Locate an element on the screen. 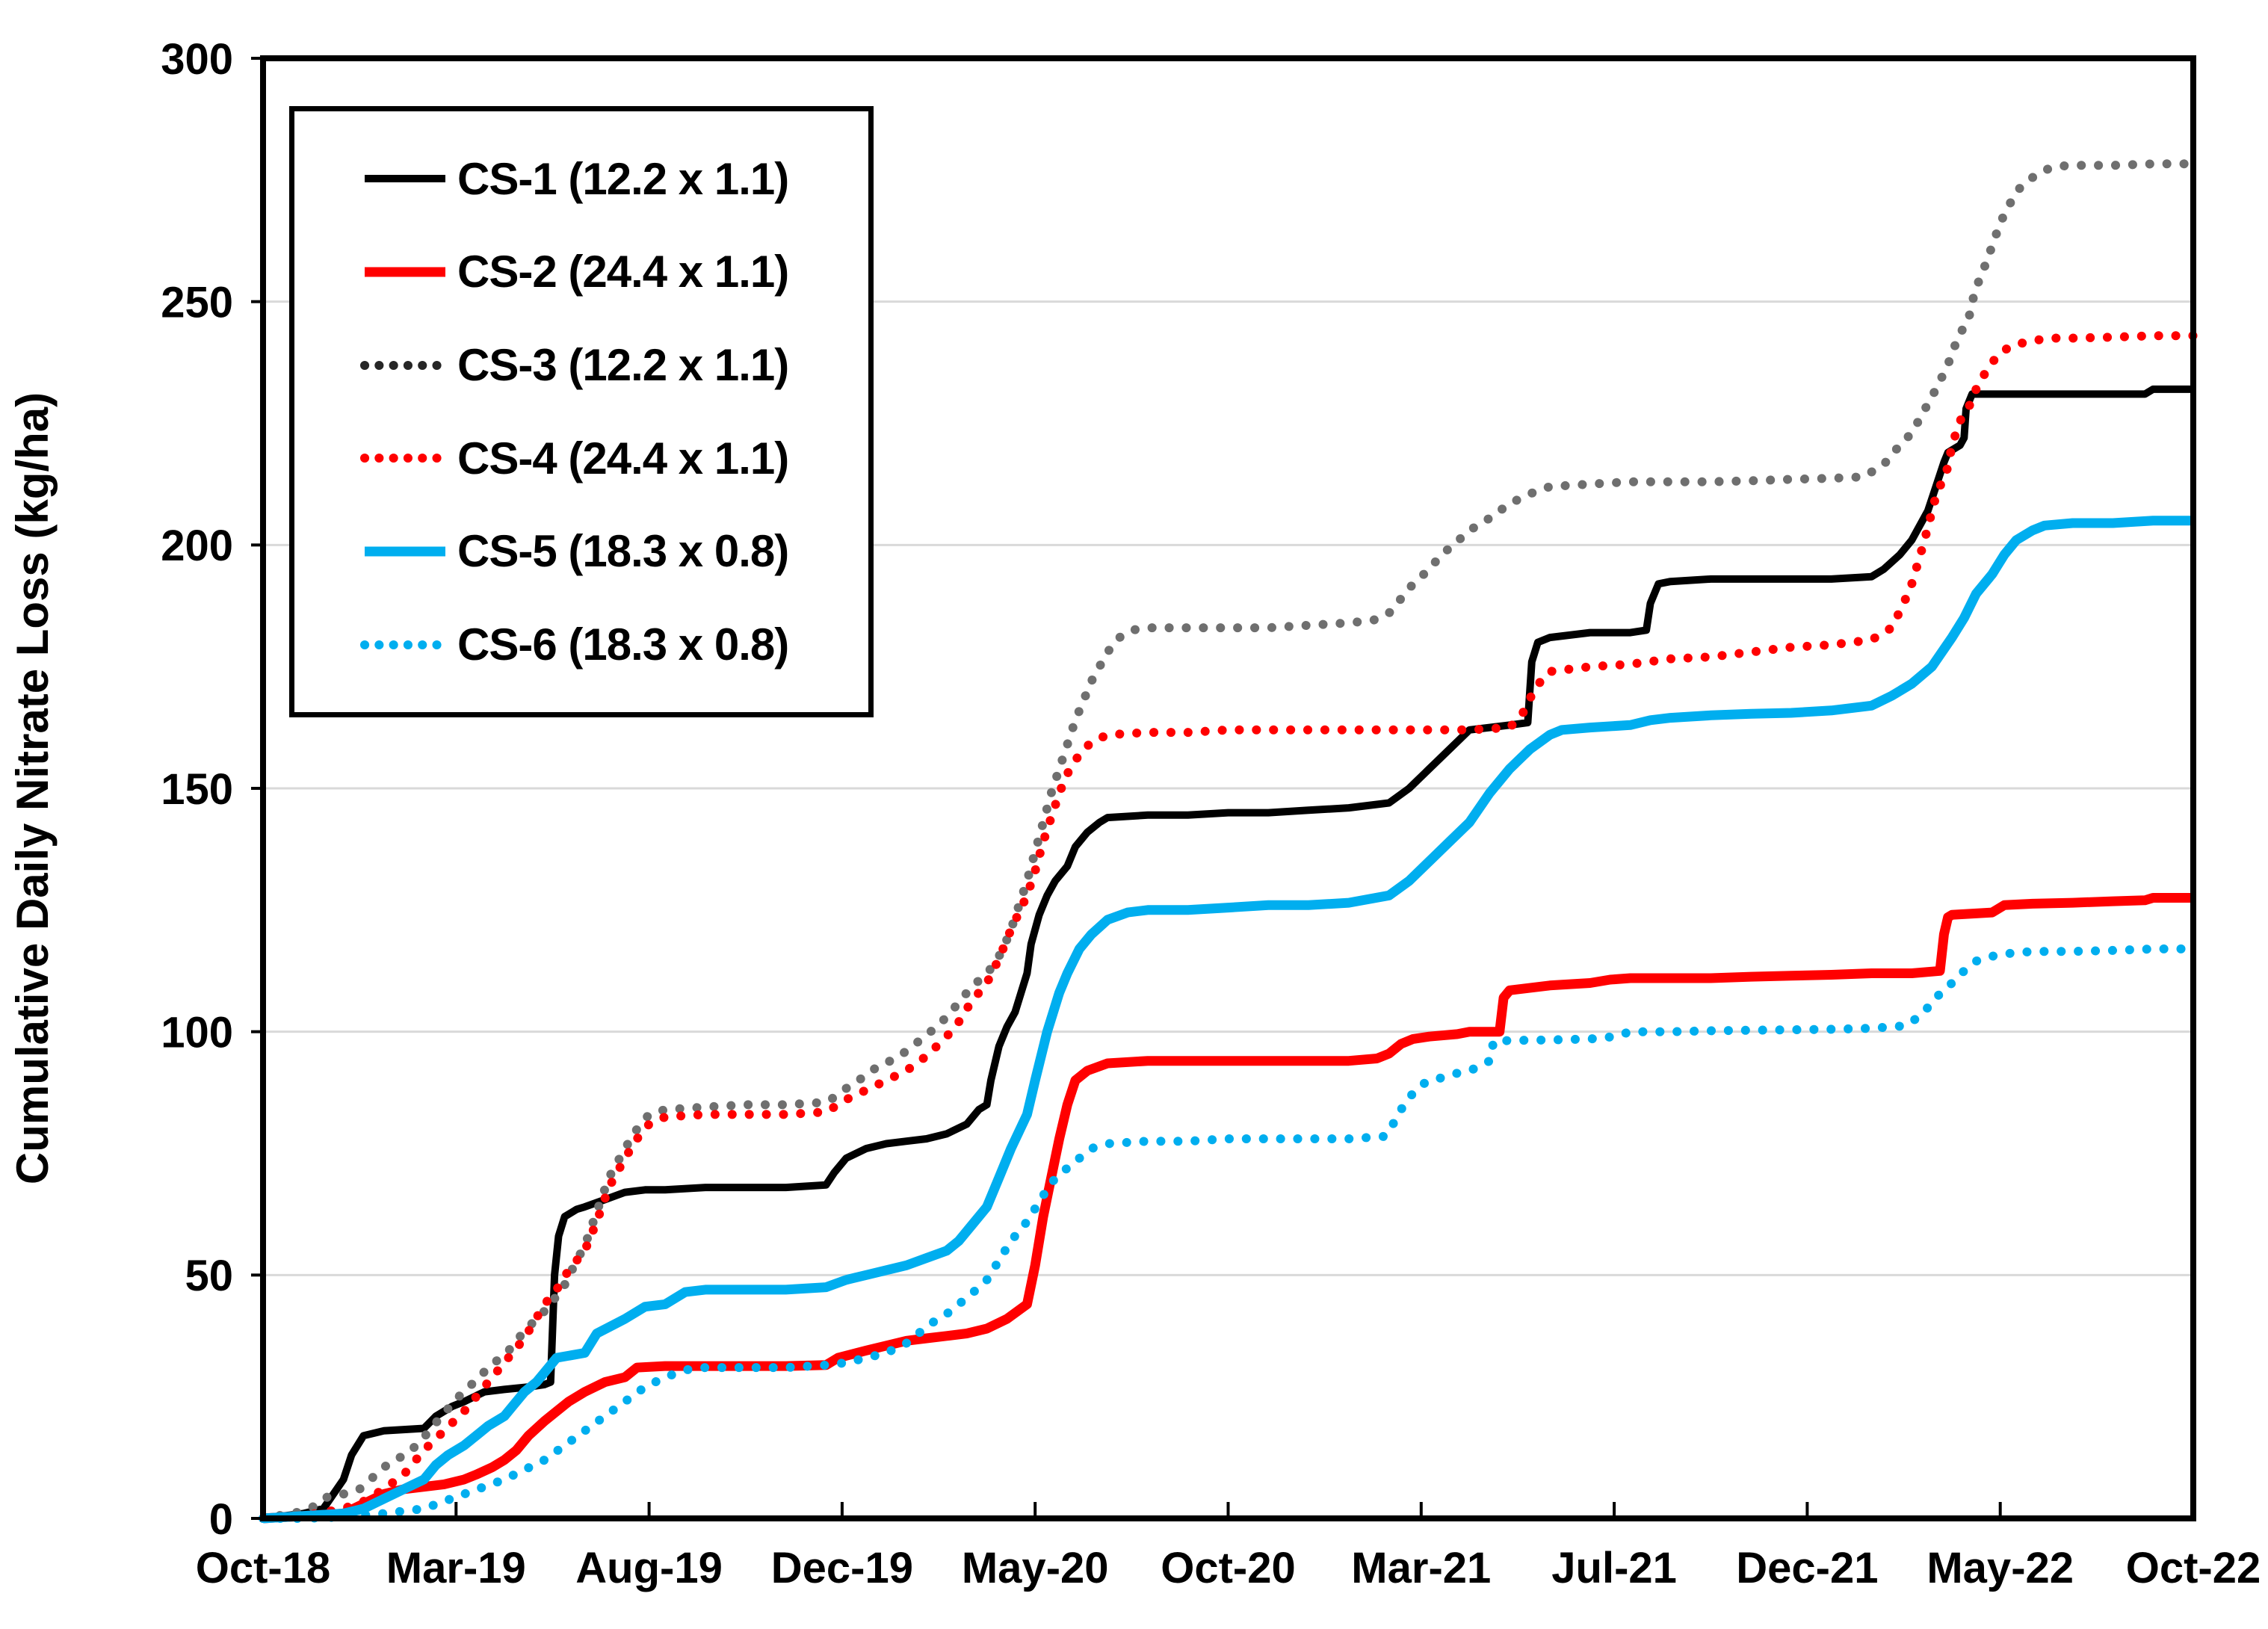 Image resolution: width=2268 pixels, height=1629 pixels. x-tick-label: May-20 is located at coordinates (1035, 1568).